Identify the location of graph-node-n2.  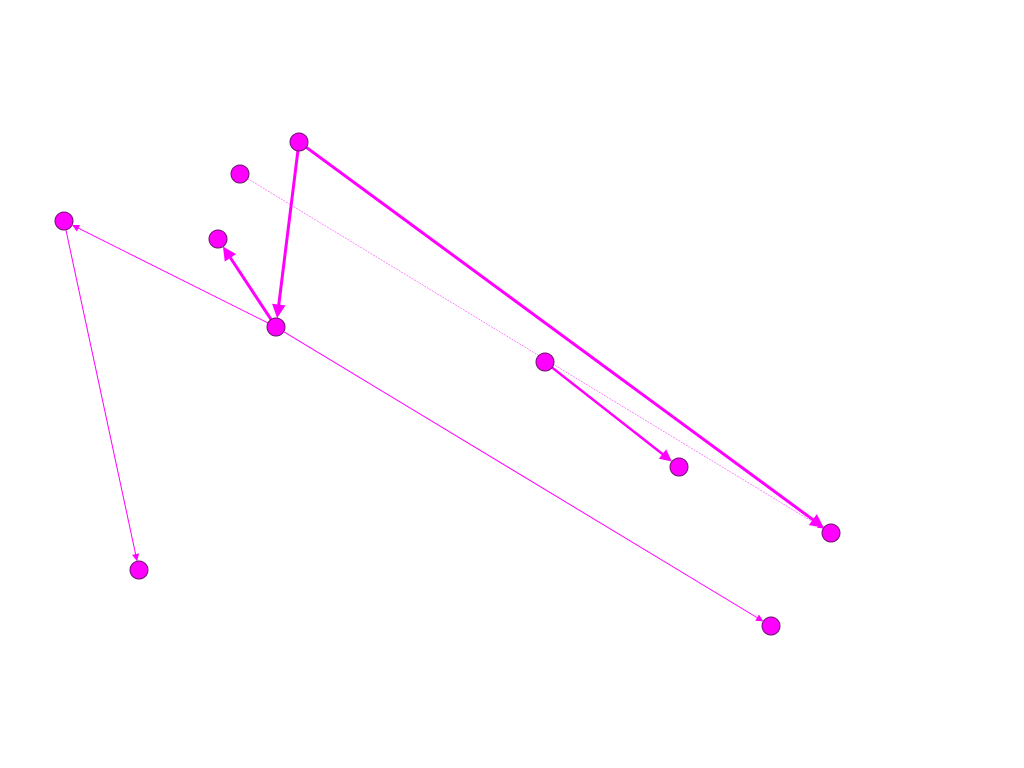
(240, 174).